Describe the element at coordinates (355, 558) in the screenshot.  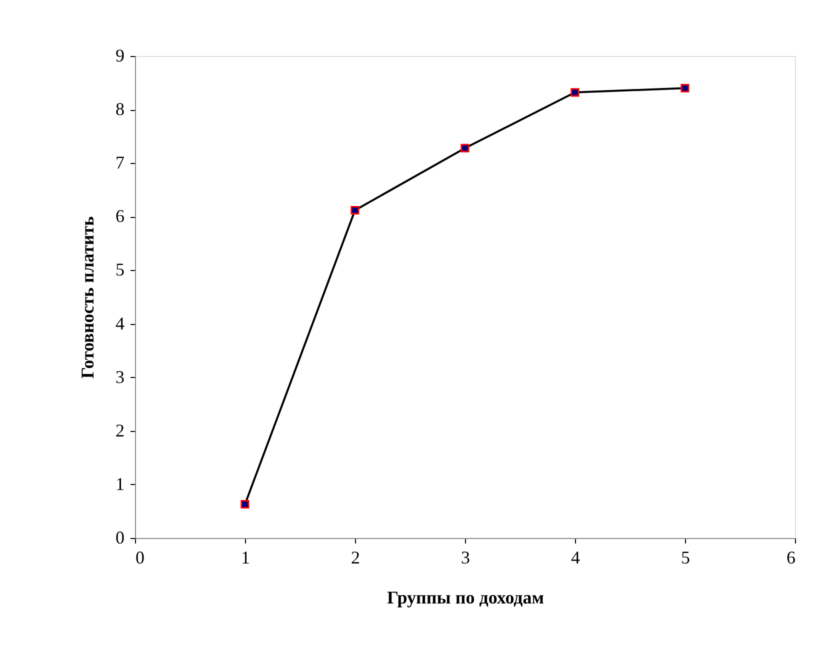
I see `x-tick-label: 2` at that location.